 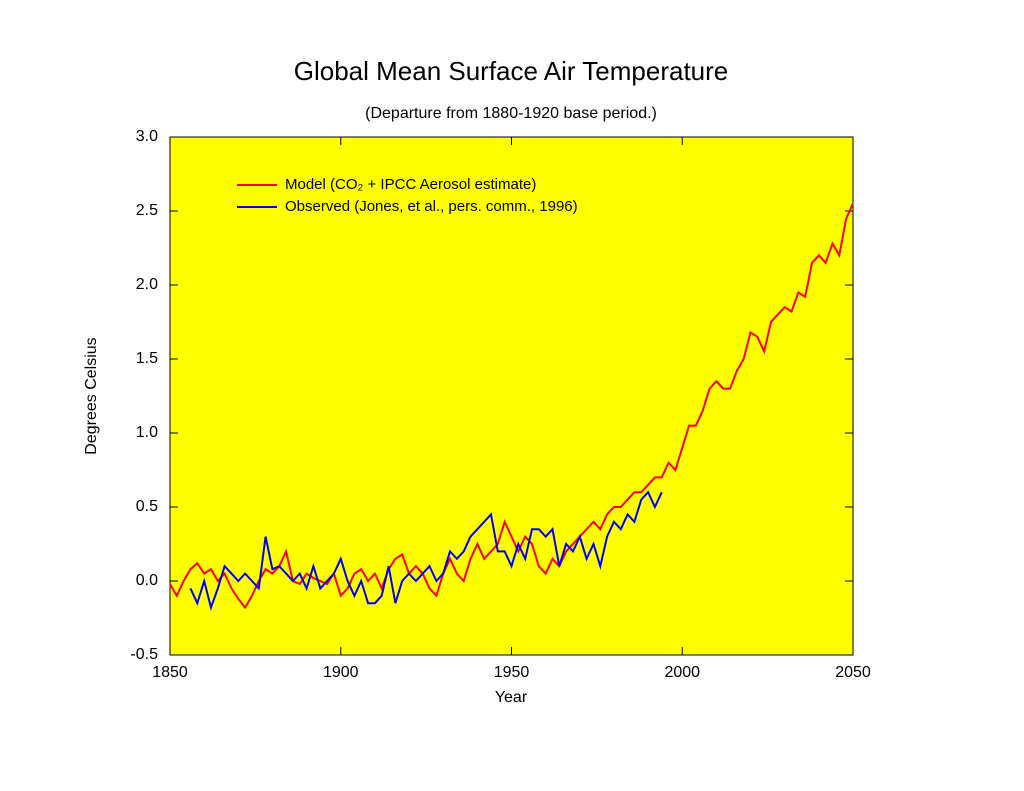 I want to click on y-tick-label: 2.0, so click(x=147, y=284).